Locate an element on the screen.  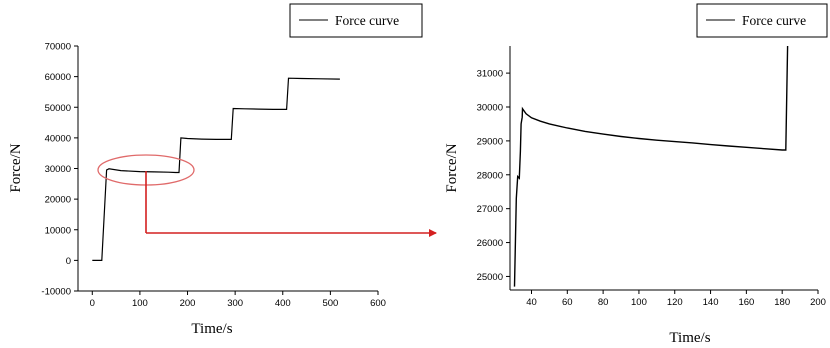
right-legend-label: Force curve is located at coordinates (774, 20).